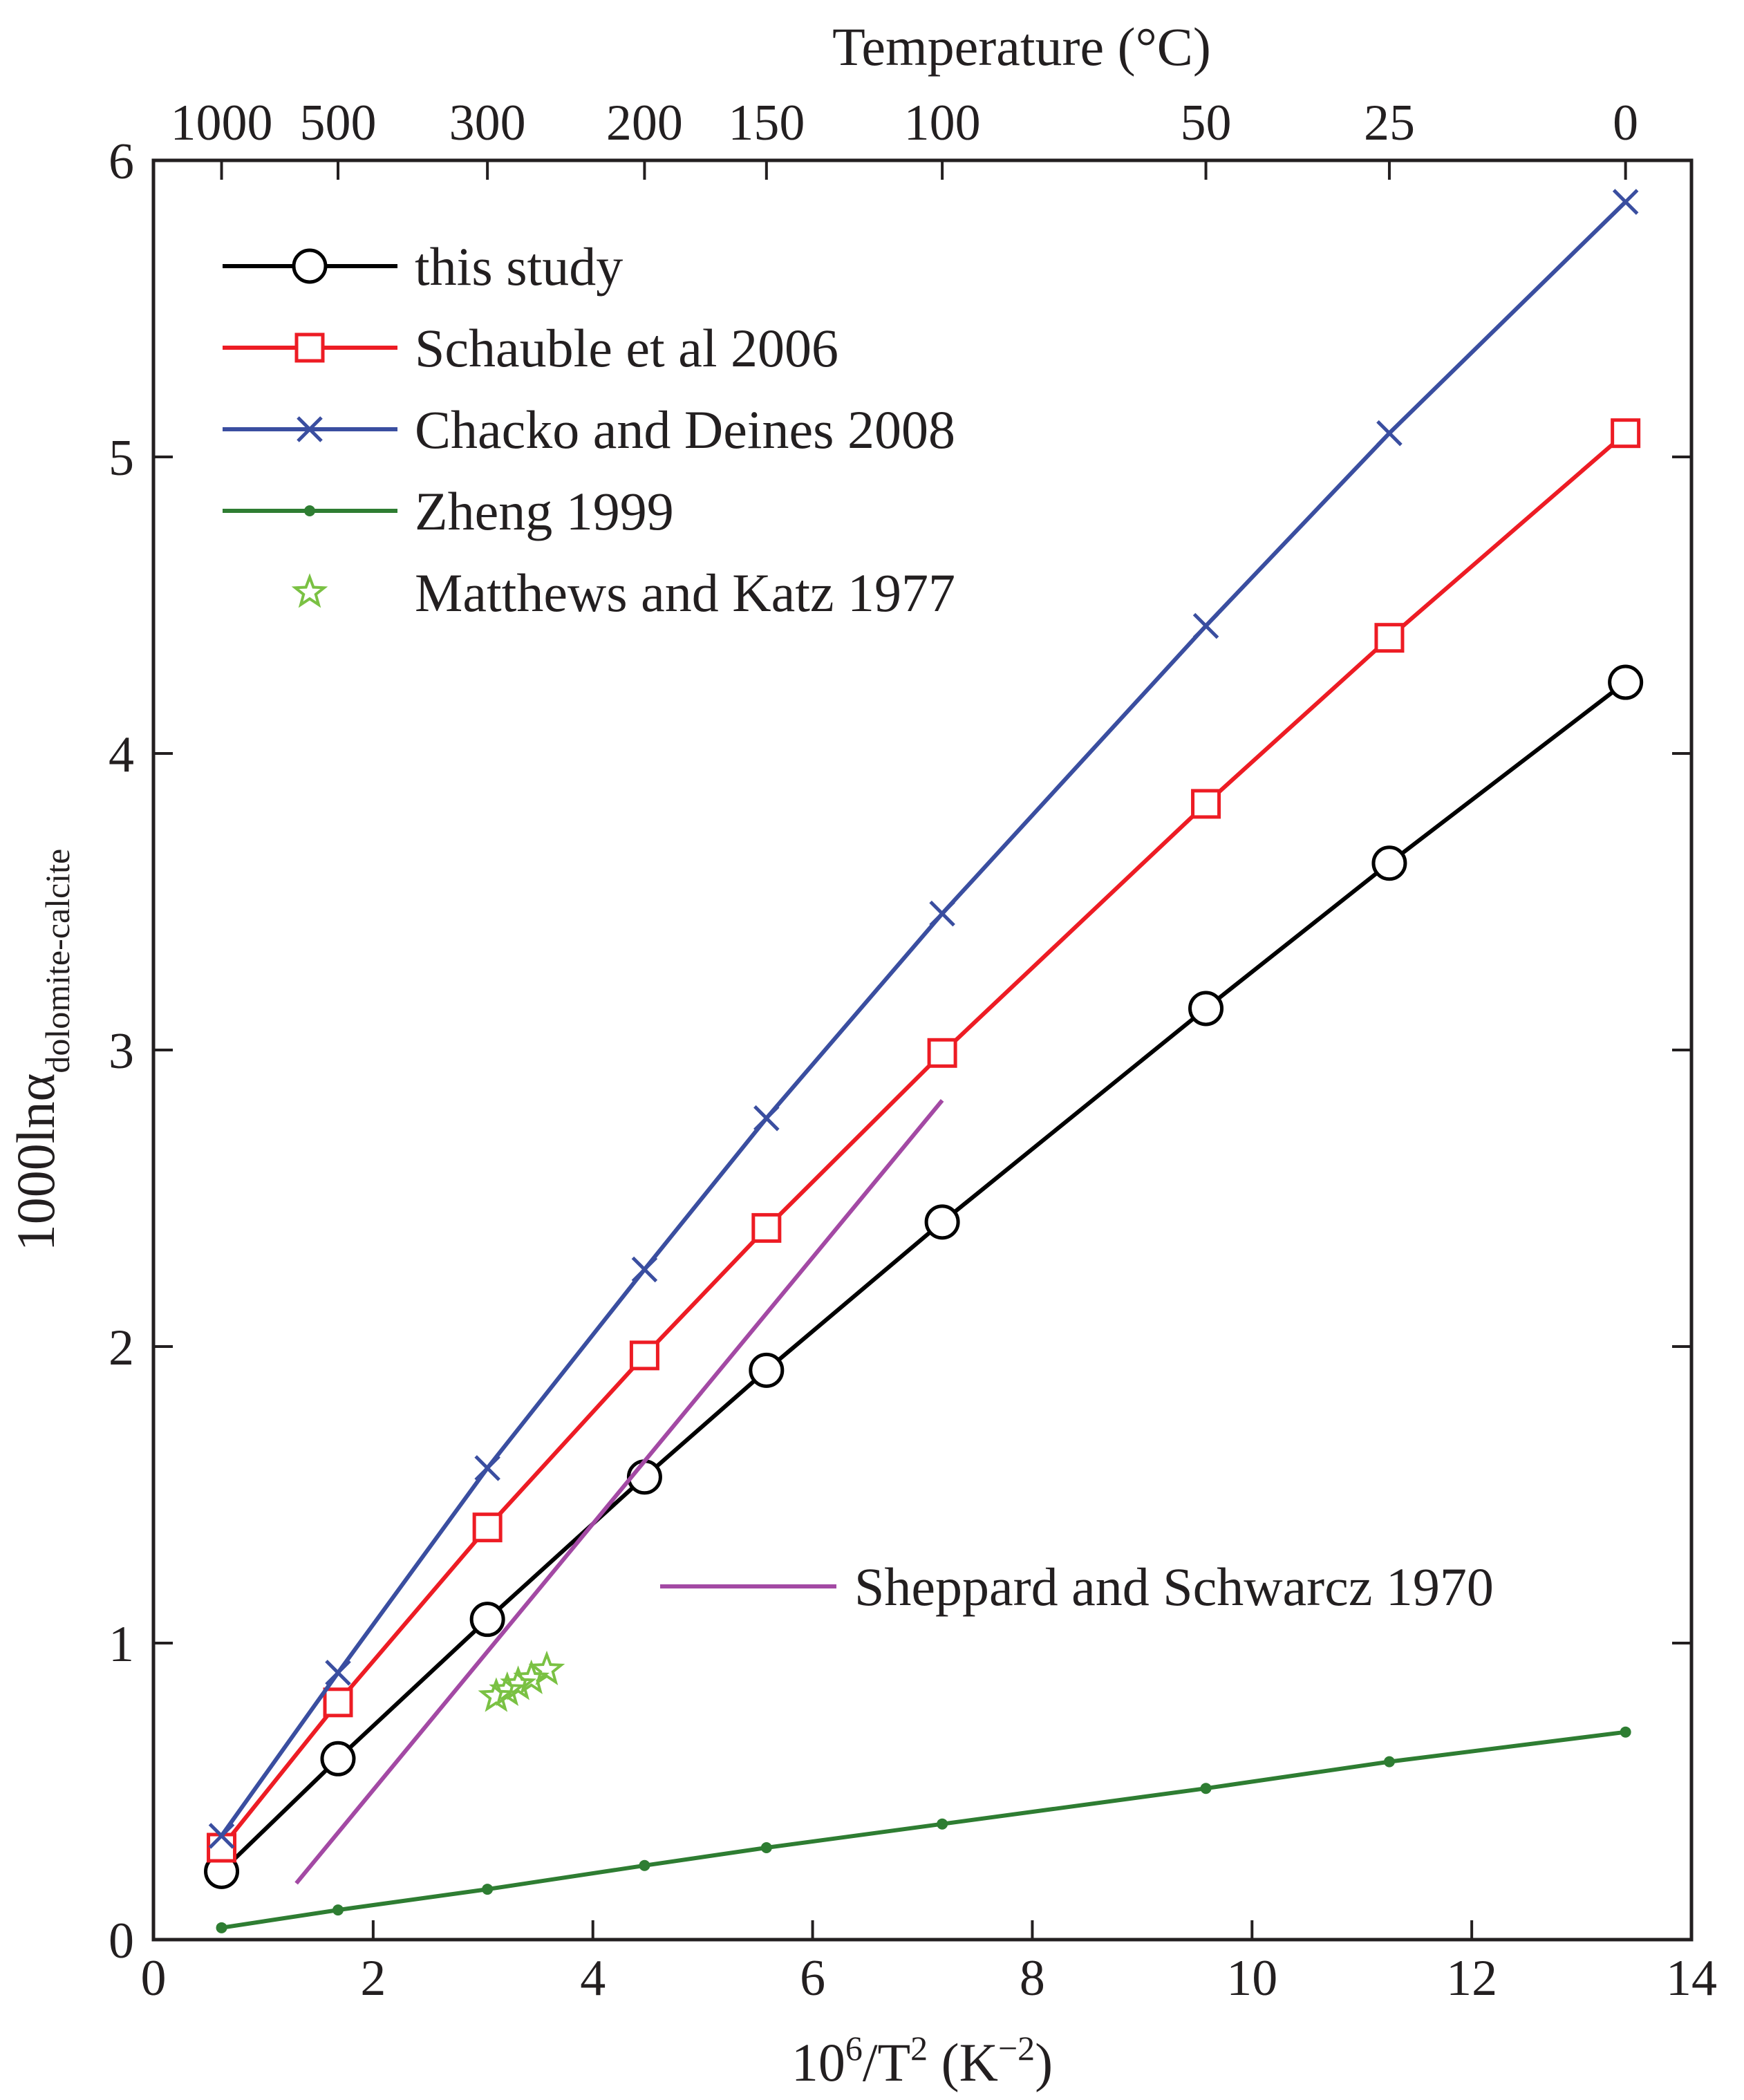 This screenshot has height=2100, width=1744. What do you see at coordinates (1471, 1978) in the screenshot?
I see `x-tick-label: 12` at bounding box center [1471, 1978].